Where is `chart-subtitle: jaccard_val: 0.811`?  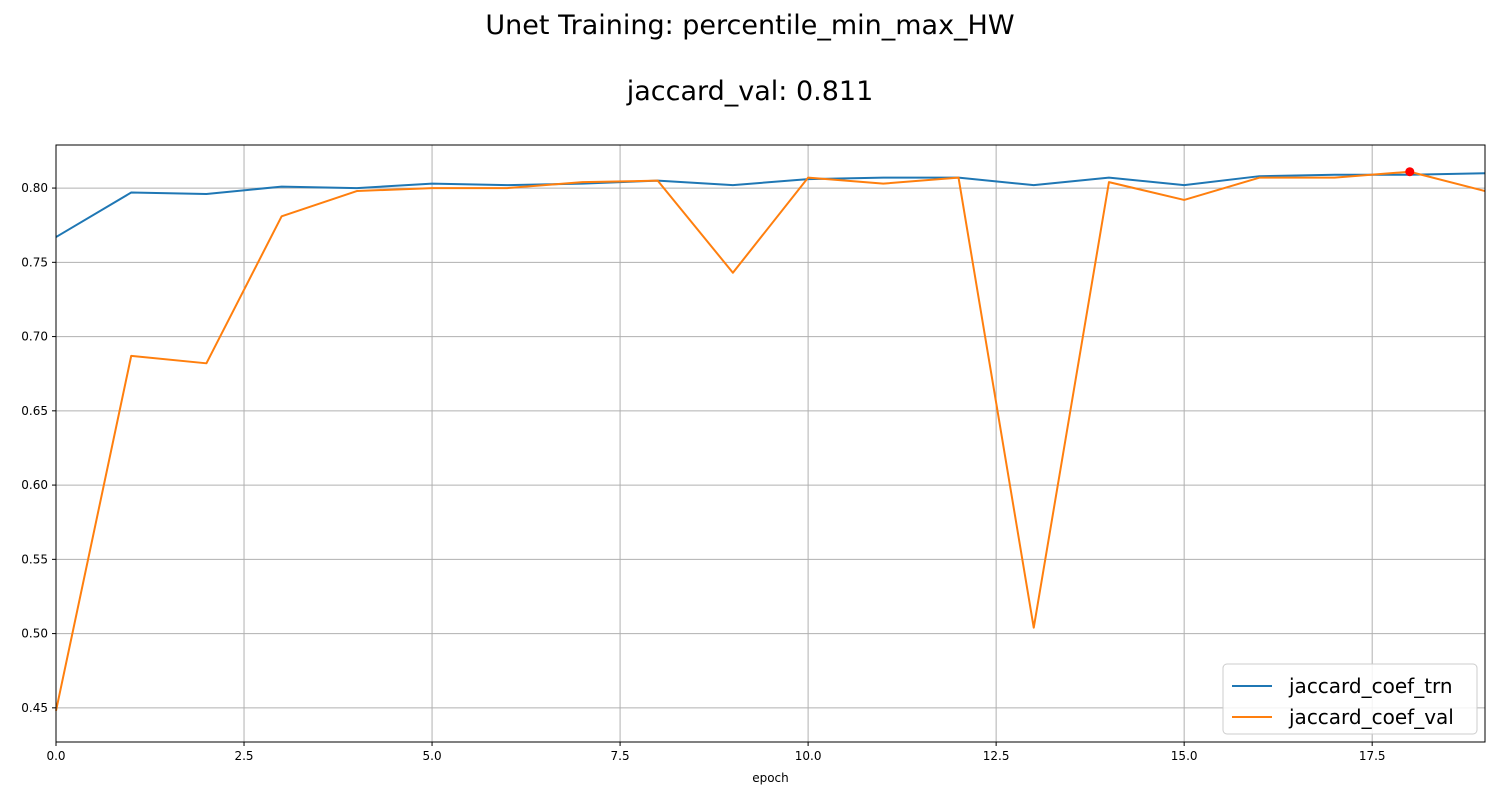 chart-subtitle: jaccard_val: 0.811 is located at coordinates (750, 91).